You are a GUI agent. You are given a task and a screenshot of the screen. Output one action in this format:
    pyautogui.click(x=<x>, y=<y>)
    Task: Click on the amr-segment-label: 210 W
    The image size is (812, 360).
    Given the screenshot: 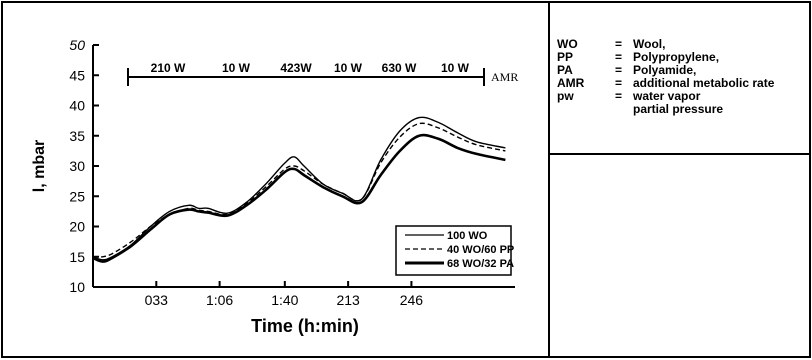 What is the action you would take?
    pyautogui.click(x=168, y=68)
    